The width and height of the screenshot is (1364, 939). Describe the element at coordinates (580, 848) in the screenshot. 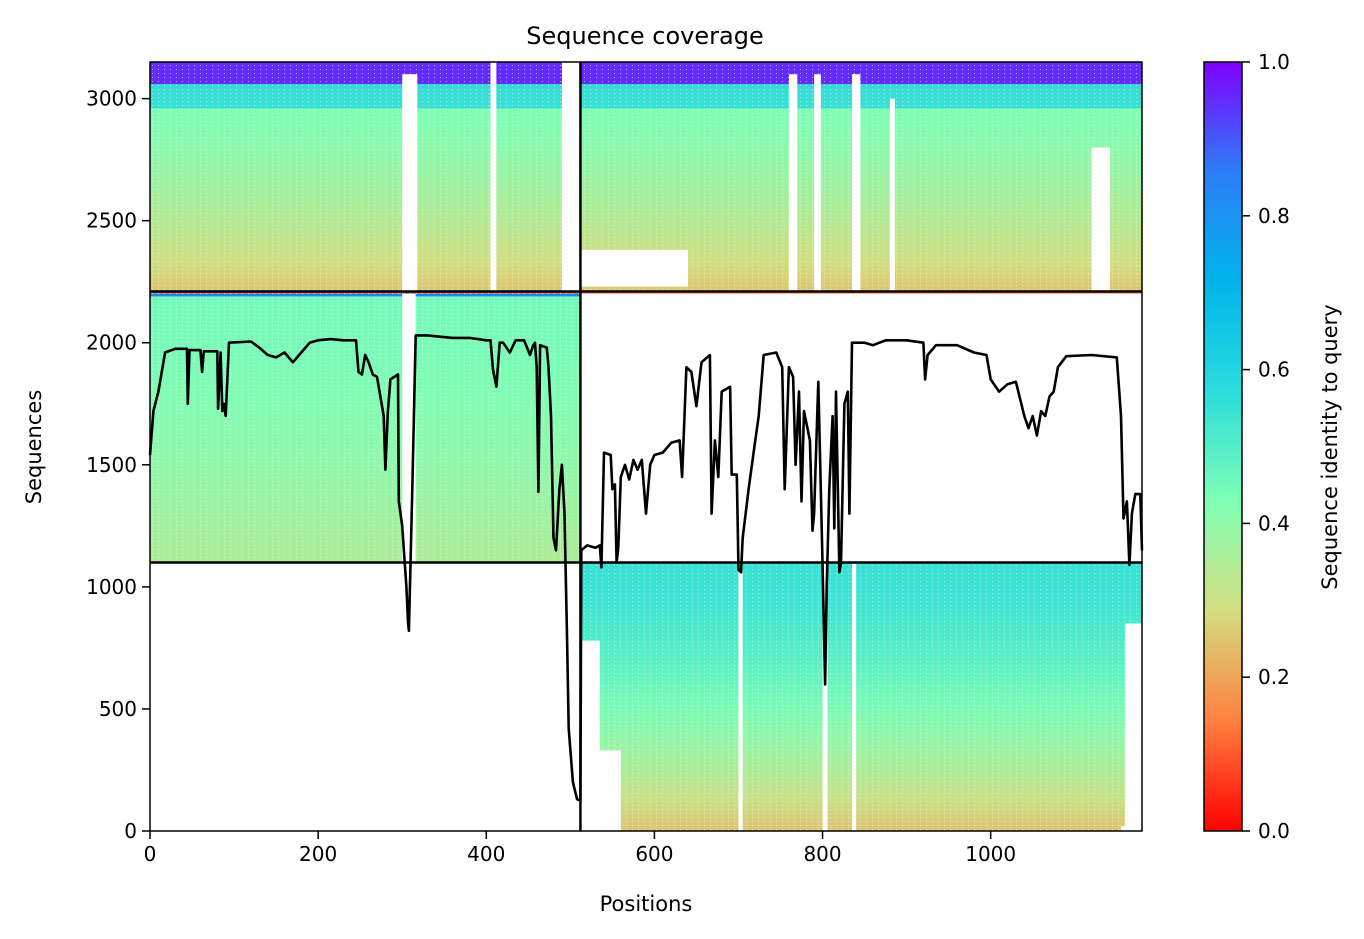

I see `x-axis: 0 200 400 600 800 1000` at that location.